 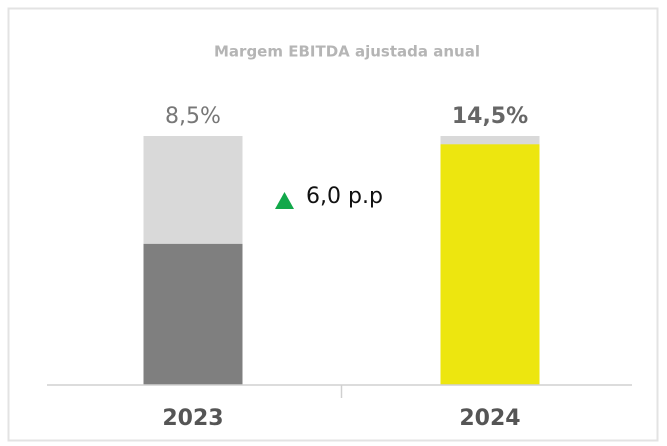 What do you see at coordinates (490, 116) in the screenshot?
I see `value-label: 14,5%` at bounding box center [490, 116].